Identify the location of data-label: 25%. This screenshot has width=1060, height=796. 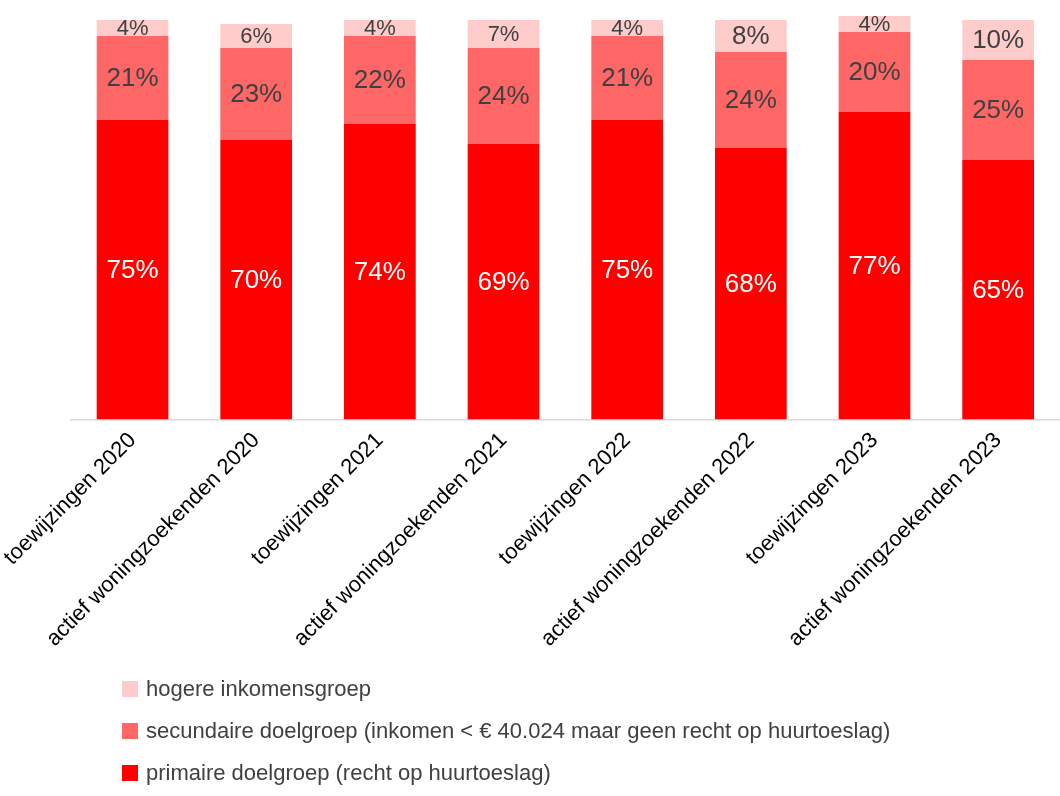
(998, 109).